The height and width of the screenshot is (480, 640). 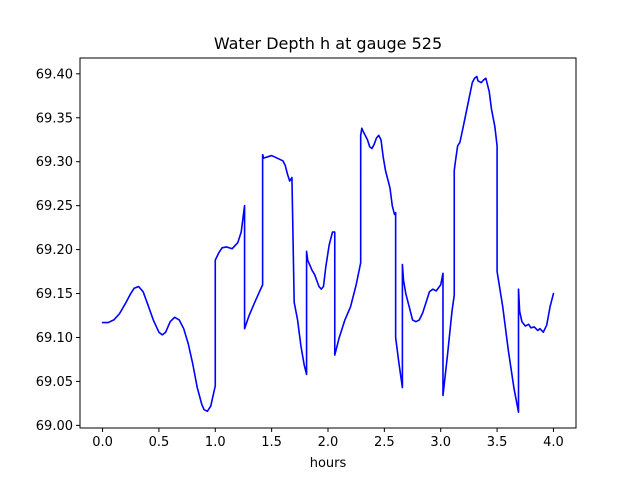 What do you see at coordinates (54, 426) in the screenshot?
I see `y-tick-label: 69.00` at bounding box center [54, 426].